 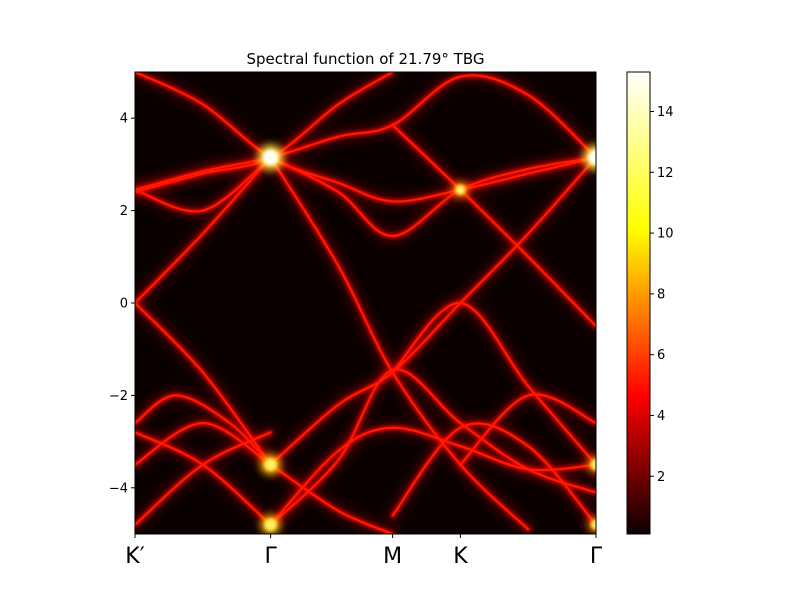 What do you see at coordinates (665, 234) in the screenshot?
I see `colorbar-tick-label: 10` at bounding box center [665, 234].